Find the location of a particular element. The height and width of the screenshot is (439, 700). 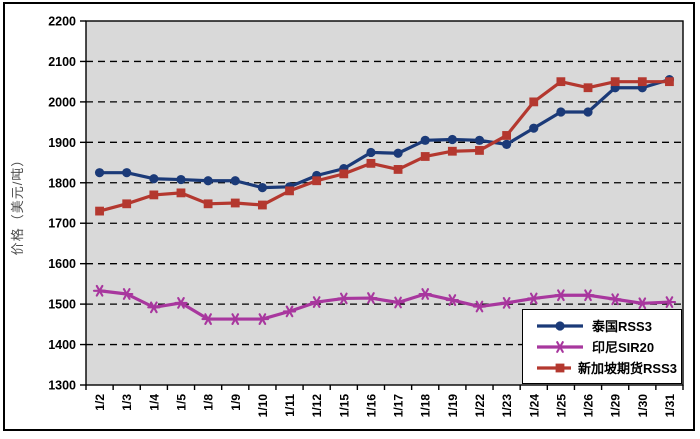

x-axis-tick-label: 1/31 is located at coordinates (670, 406).